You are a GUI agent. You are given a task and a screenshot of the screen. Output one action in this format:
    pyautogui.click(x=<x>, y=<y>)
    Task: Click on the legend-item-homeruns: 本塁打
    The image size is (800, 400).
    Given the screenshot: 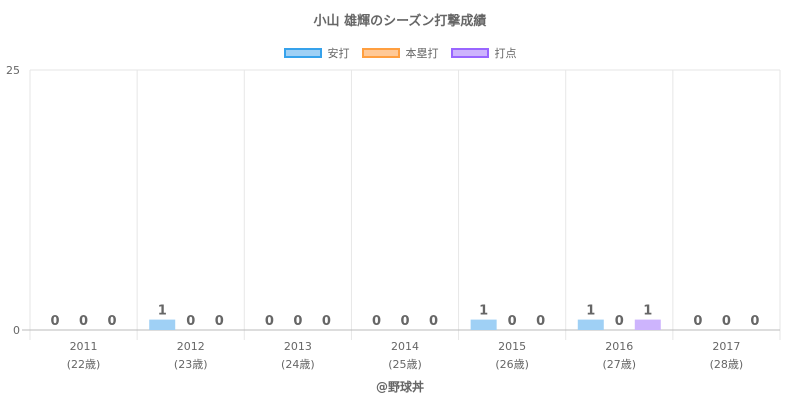 What is the action you would take?
    pyautogui.click(x=400, y=53)
    